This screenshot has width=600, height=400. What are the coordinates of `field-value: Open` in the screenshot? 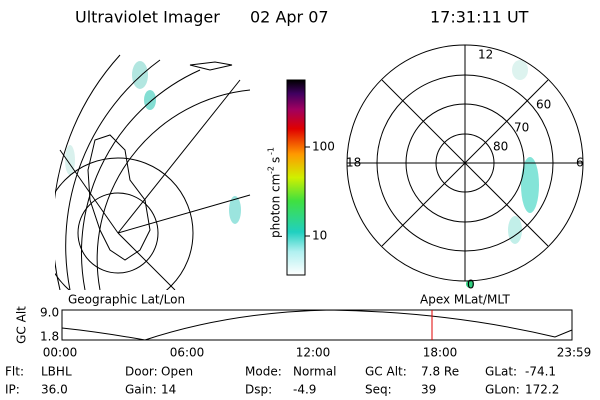 It's located at (177, 372).